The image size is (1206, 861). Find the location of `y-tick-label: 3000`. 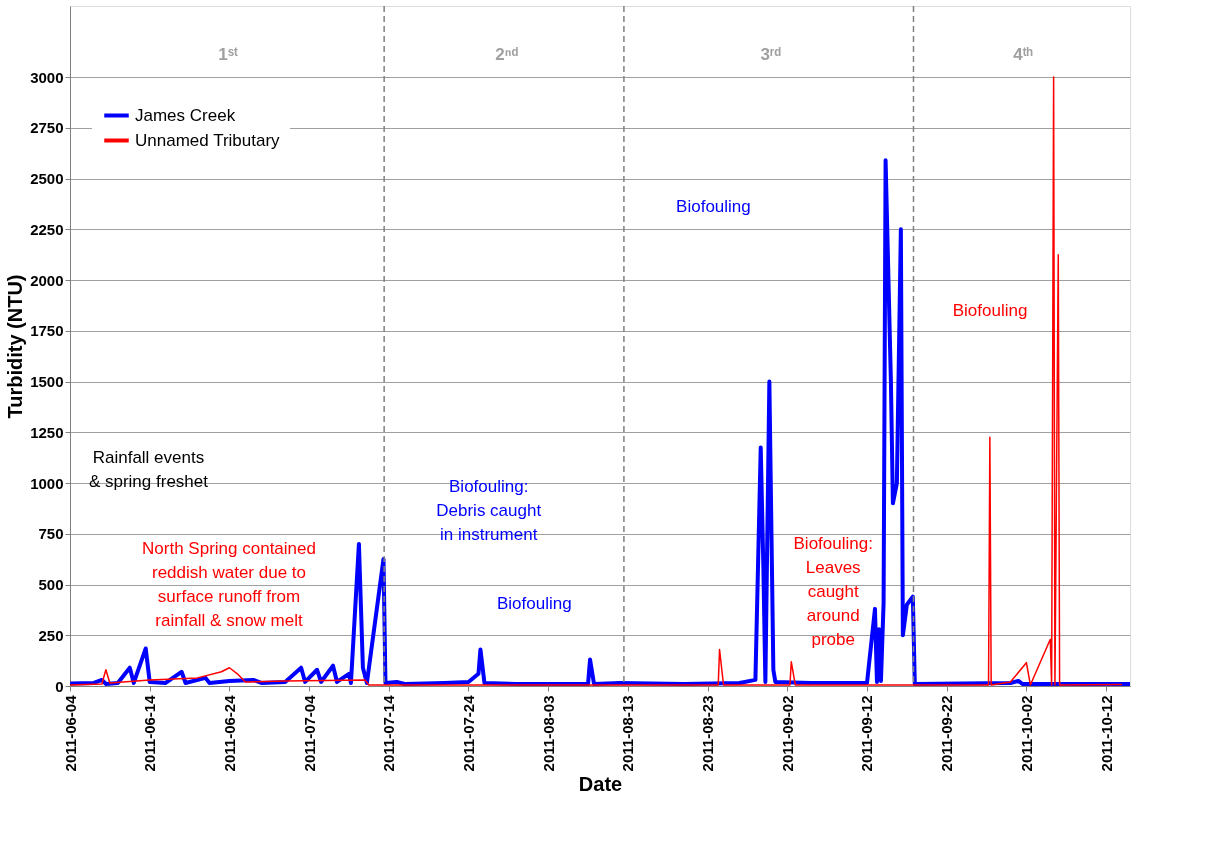

y-tick-label: 3000 is located at coordinates (47, 77).